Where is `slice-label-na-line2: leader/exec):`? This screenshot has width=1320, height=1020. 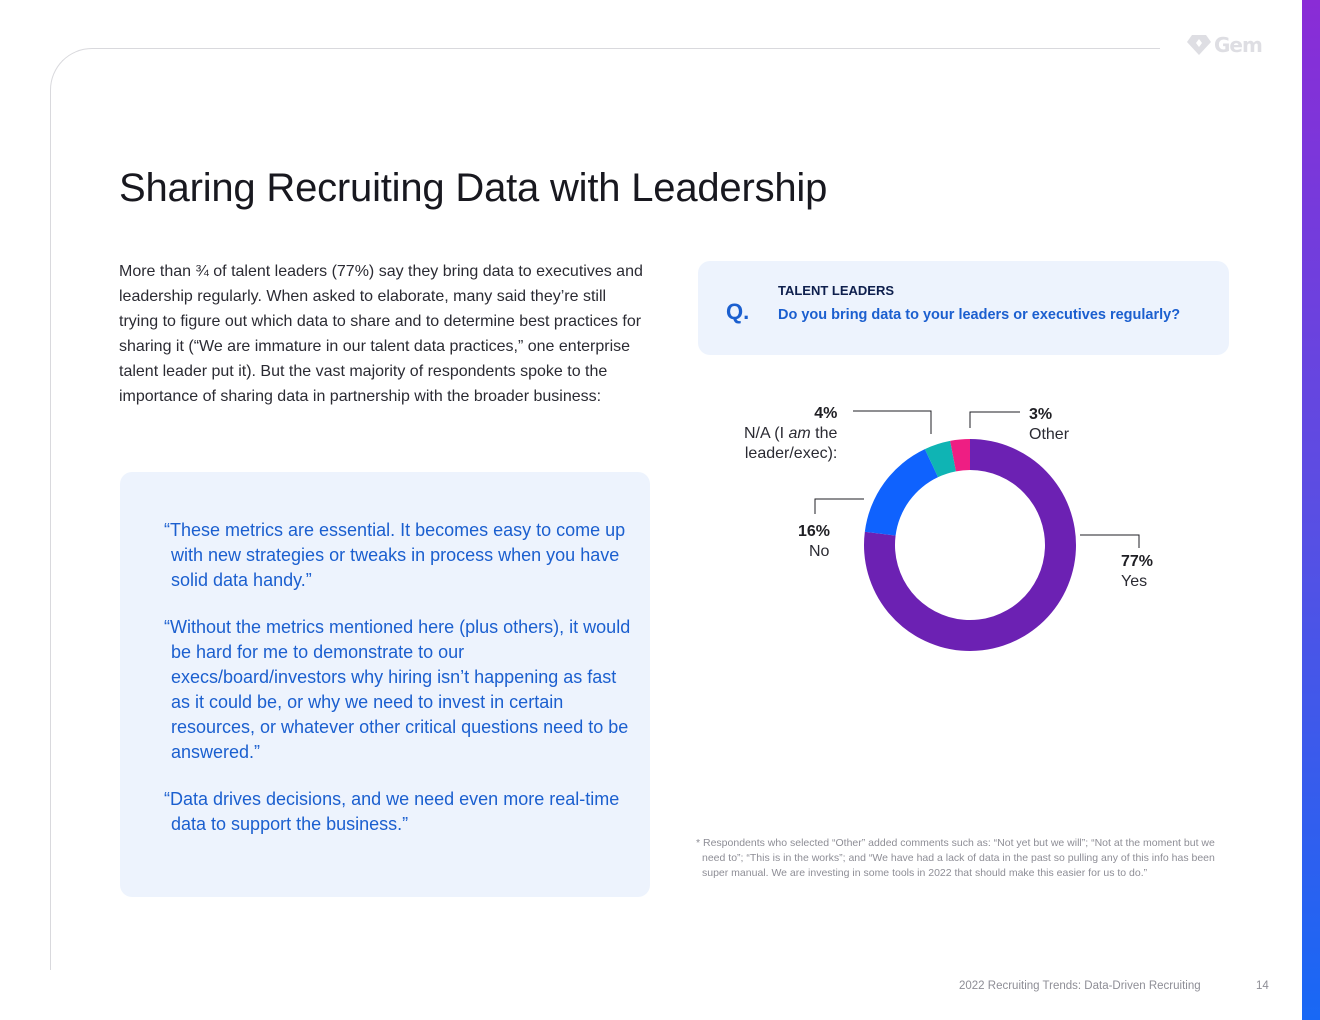
slice-label-na-line2: leader/exec): is located at coordinates (791, 453).